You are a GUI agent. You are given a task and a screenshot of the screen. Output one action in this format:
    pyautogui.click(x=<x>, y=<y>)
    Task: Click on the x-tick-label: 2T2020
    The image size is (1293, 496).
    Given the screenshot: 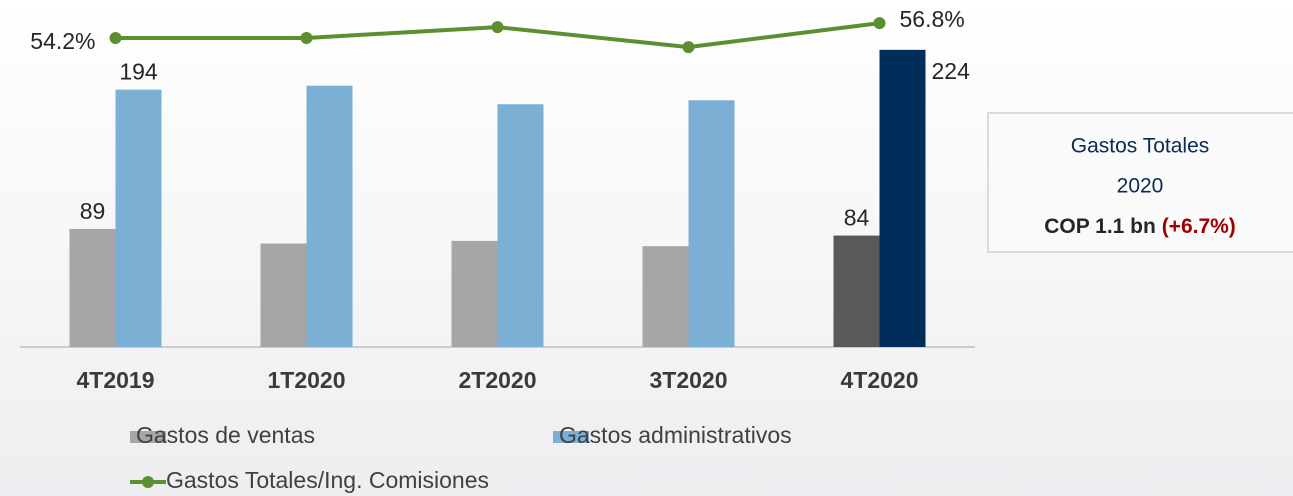 What is the action you would take?
    pyautogui.click(x=497, y=380)
    